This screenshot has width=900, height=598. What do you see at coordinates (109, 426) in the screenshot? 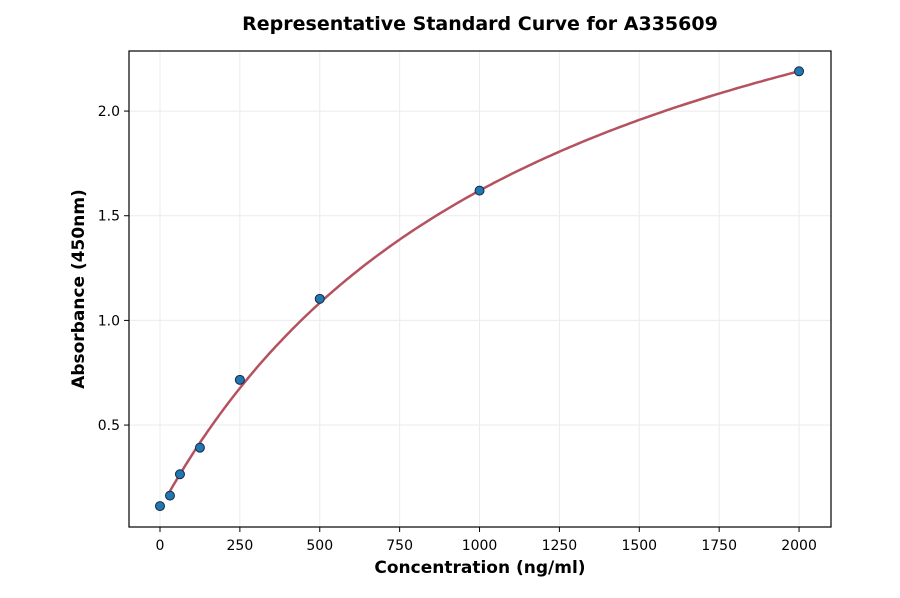
I see `y-tick-label: 0.5` at bounding box center [109, 426].